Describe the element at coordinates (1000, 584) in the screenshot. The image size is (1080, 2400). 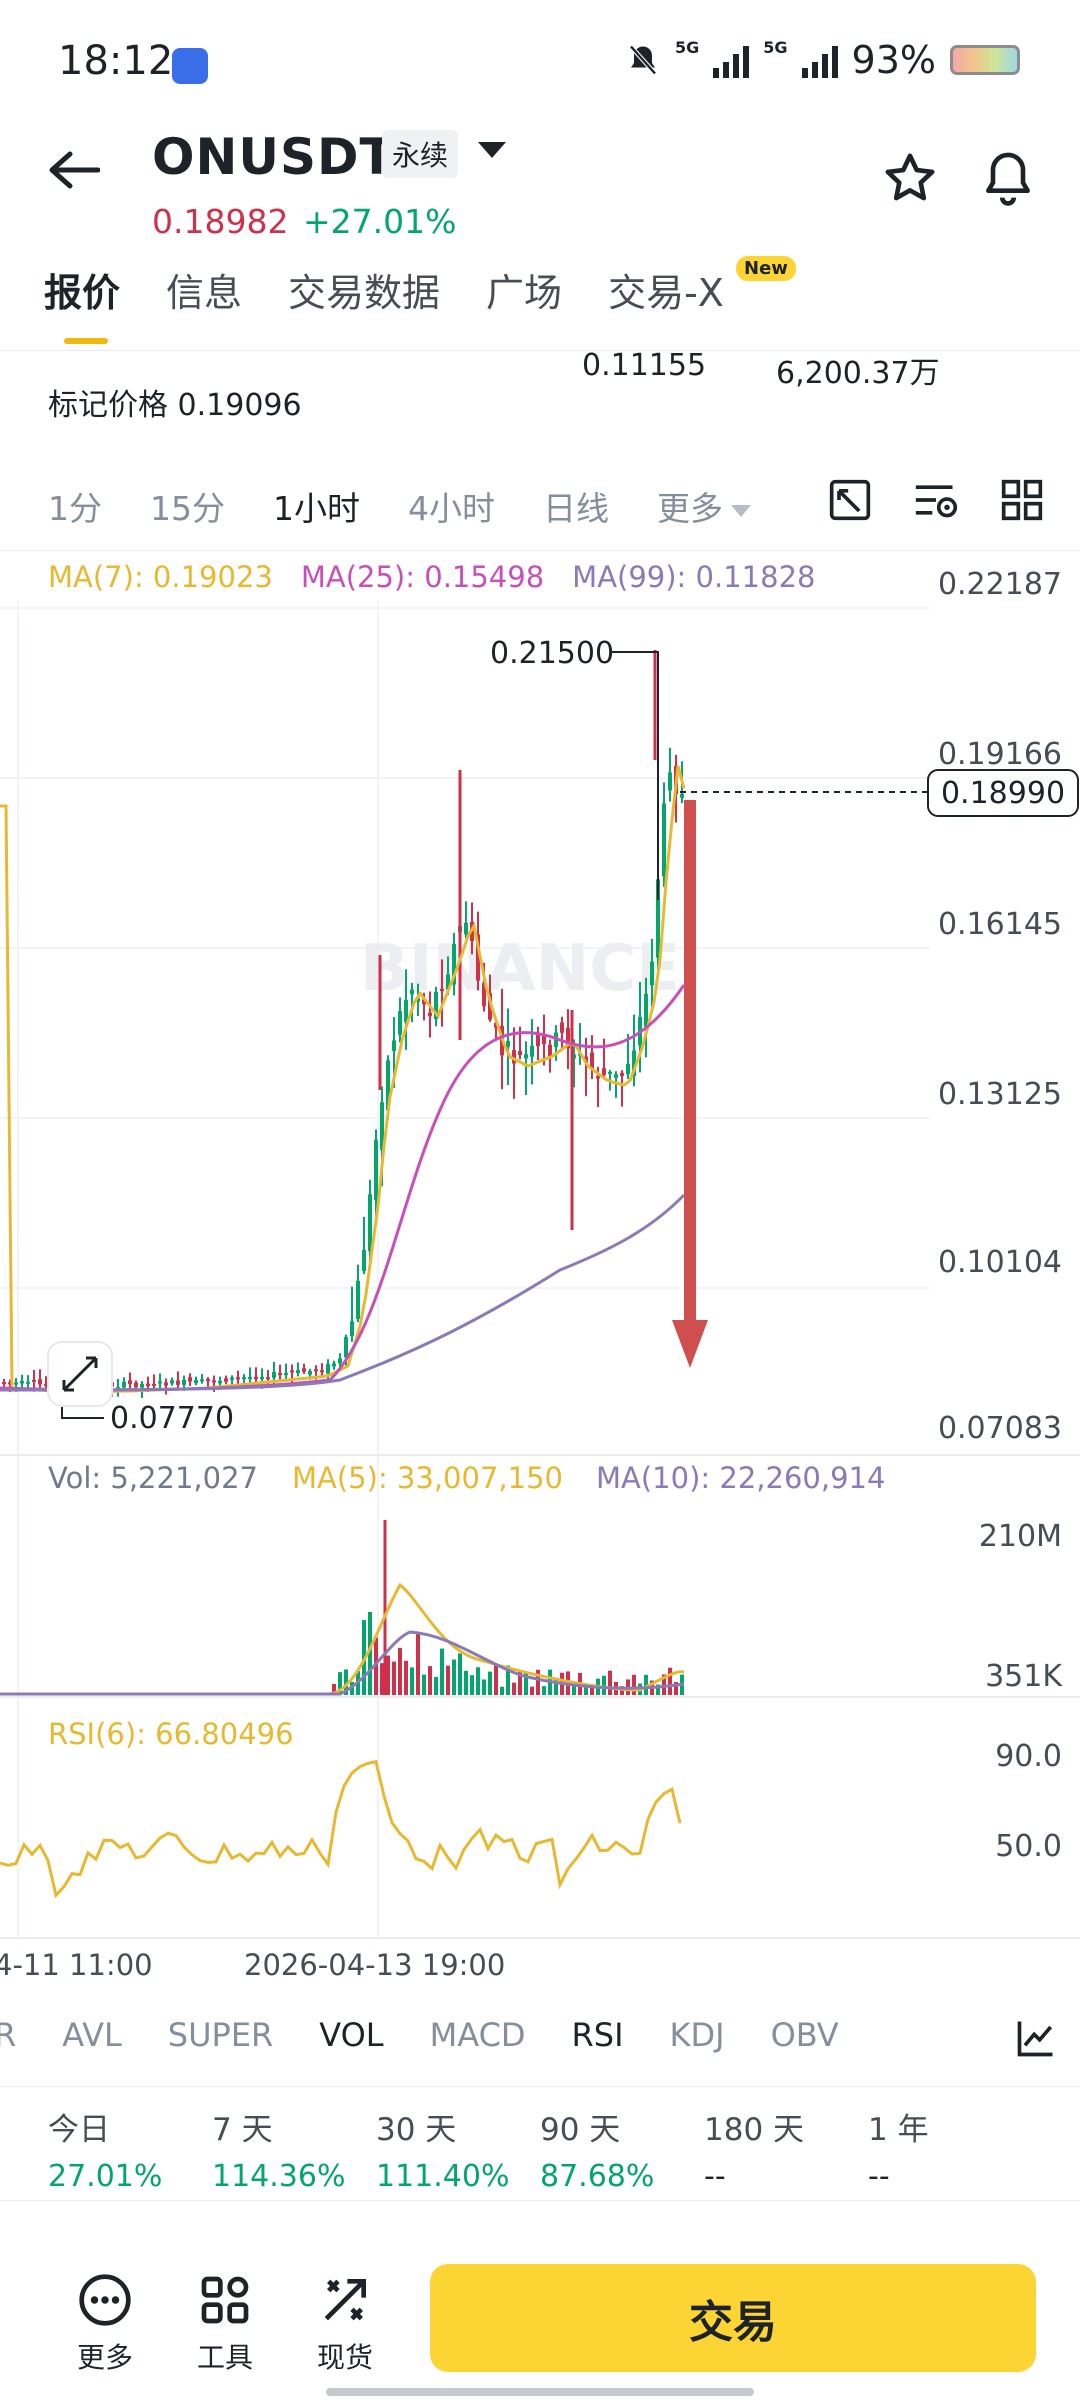
I see `price-tick: 0.22187` at that location.